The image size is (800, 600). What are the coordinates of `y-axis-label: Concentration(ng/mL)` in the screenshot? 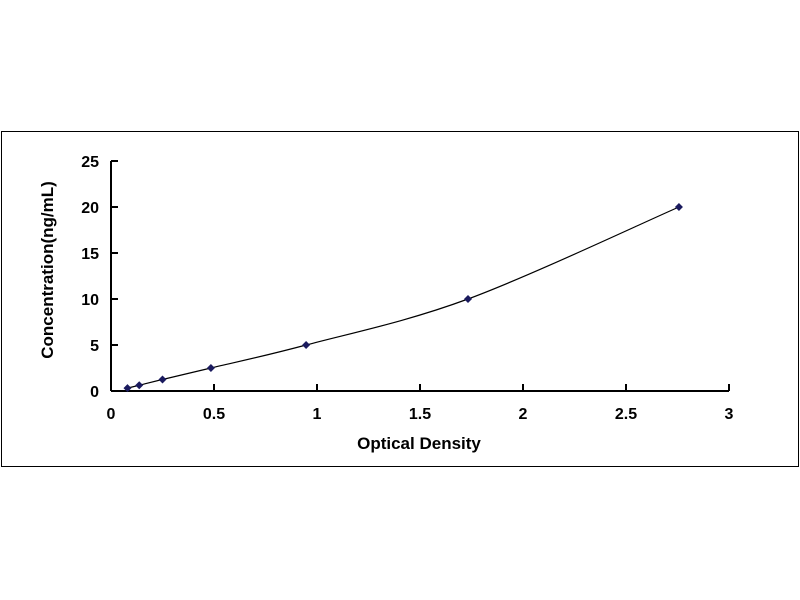 It's located at (47, 270).